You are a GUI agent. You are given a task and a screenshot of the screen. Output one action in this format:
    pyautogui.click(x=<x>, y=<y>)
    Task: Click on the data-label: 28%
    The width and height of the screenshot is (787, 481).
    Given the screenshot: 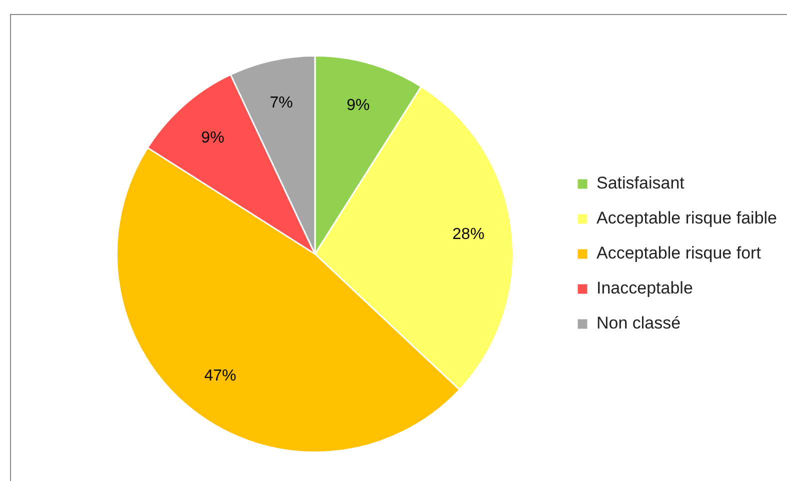 What is the action you would take?
    pyautogui.click(x=468, y=235)
    